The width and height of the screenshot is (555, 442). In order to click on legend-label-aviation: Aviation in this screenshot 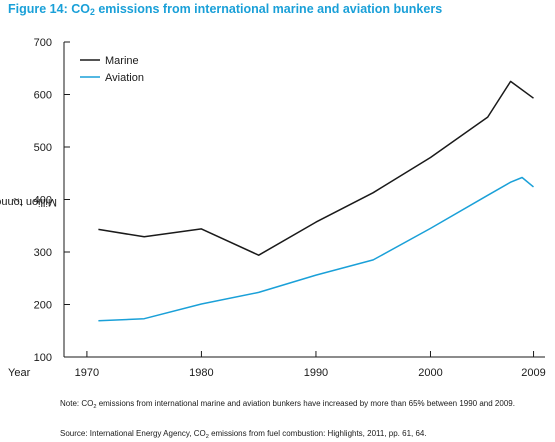, I will do `click(124, 78)`.